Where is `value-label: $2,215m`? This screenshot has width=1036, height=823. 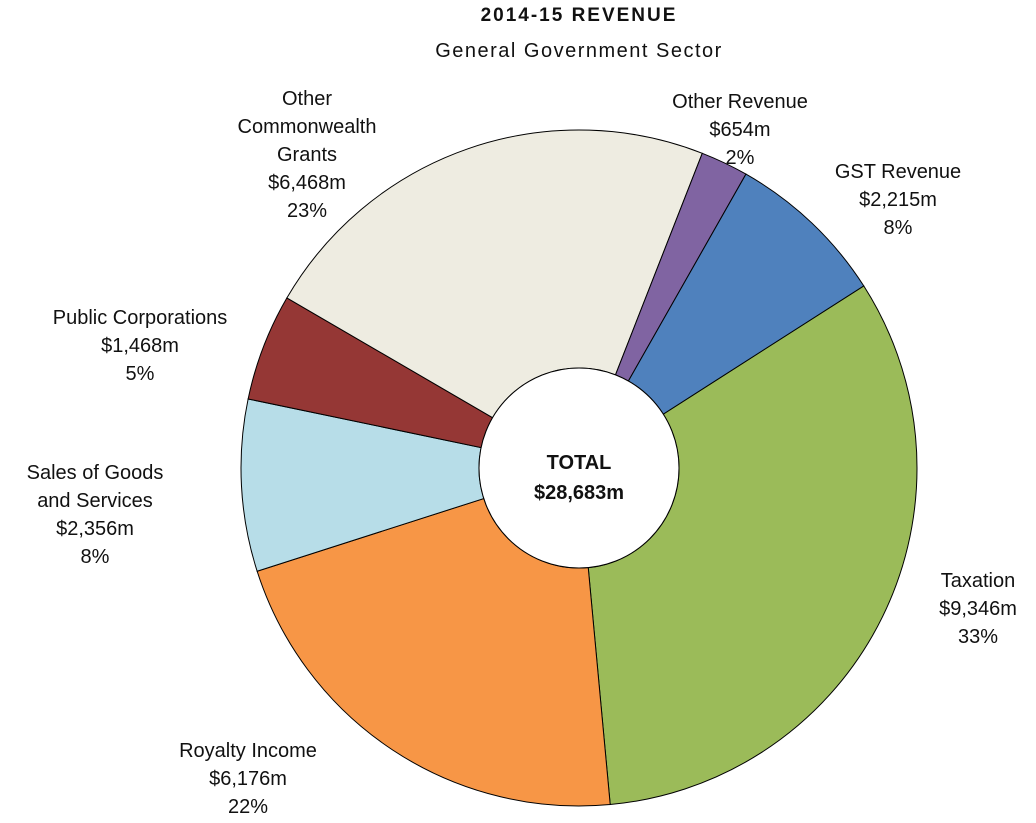
value-label: $2,215m is located at coordinates (898, 200).